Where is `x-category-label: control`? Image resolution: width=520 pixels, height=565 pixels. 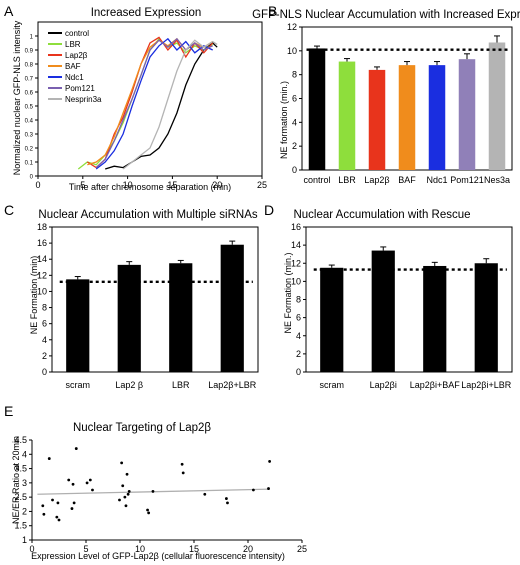
x-category-label: control is located at coordinates (316, 180).